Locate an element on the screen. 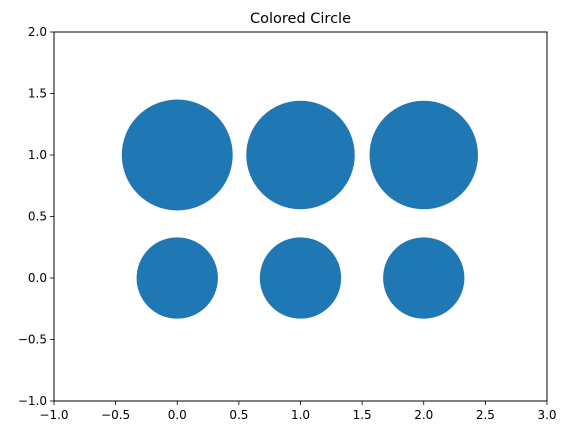 This screenshot has width=567, height=435. y-tick-label: 0.5 is located at coordinates (37, 217).